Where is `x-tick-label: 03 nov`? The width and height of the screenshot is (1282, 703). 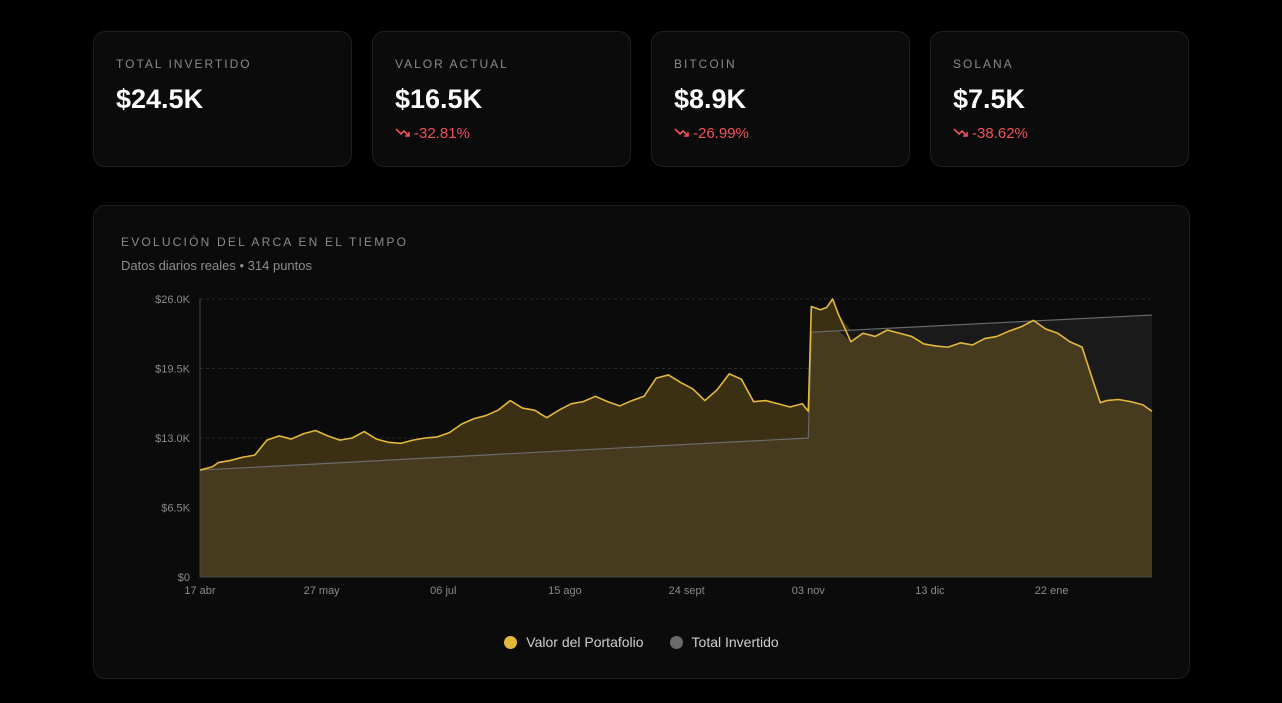 x-tick-label: 03 nov is located at coordinates (809, 591).